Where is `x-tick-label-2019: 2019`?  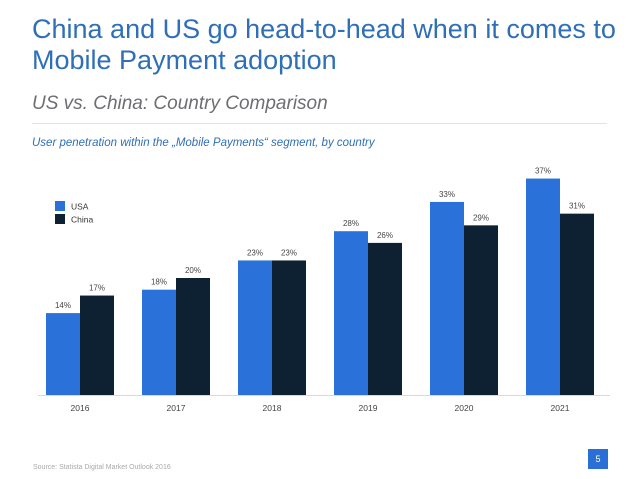 x-tick-label-2019: 2019 is located at coordinates (368, 408).